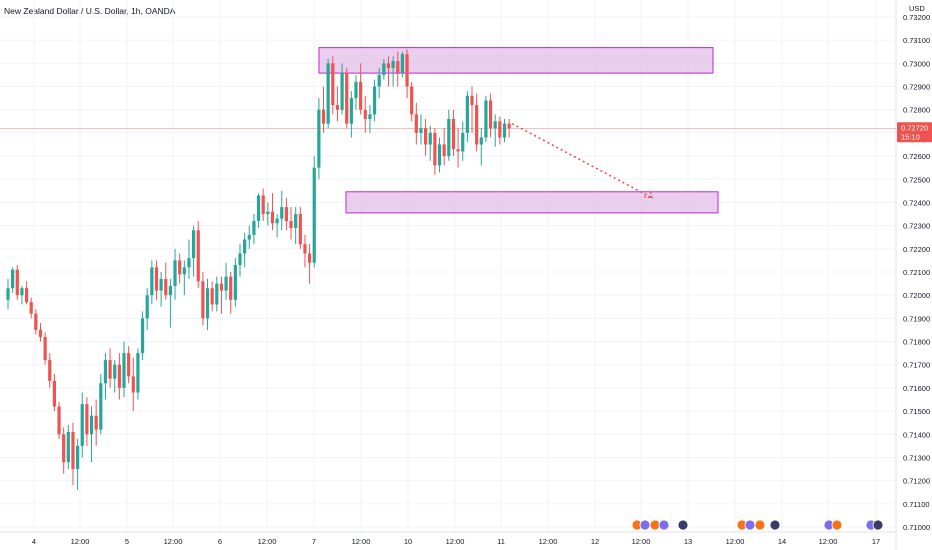 This screenshot has height=550, width=932. I want to click on y-tick-label: 0.71400, so click(916, 434).